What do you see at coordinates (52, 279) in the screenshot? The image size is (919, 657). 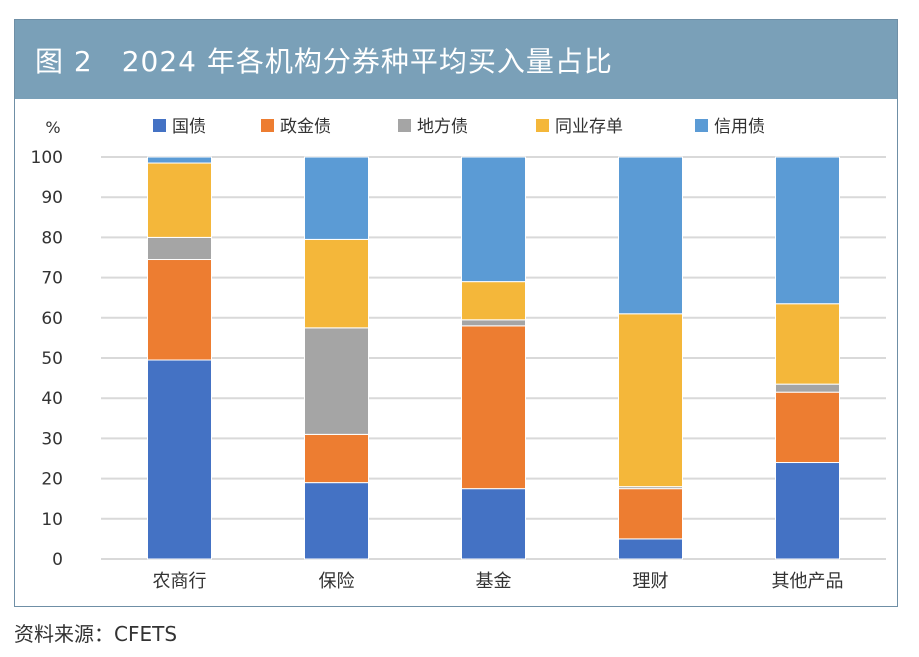 I see `y-tick-label: 70` at bounding box center [52, 279].